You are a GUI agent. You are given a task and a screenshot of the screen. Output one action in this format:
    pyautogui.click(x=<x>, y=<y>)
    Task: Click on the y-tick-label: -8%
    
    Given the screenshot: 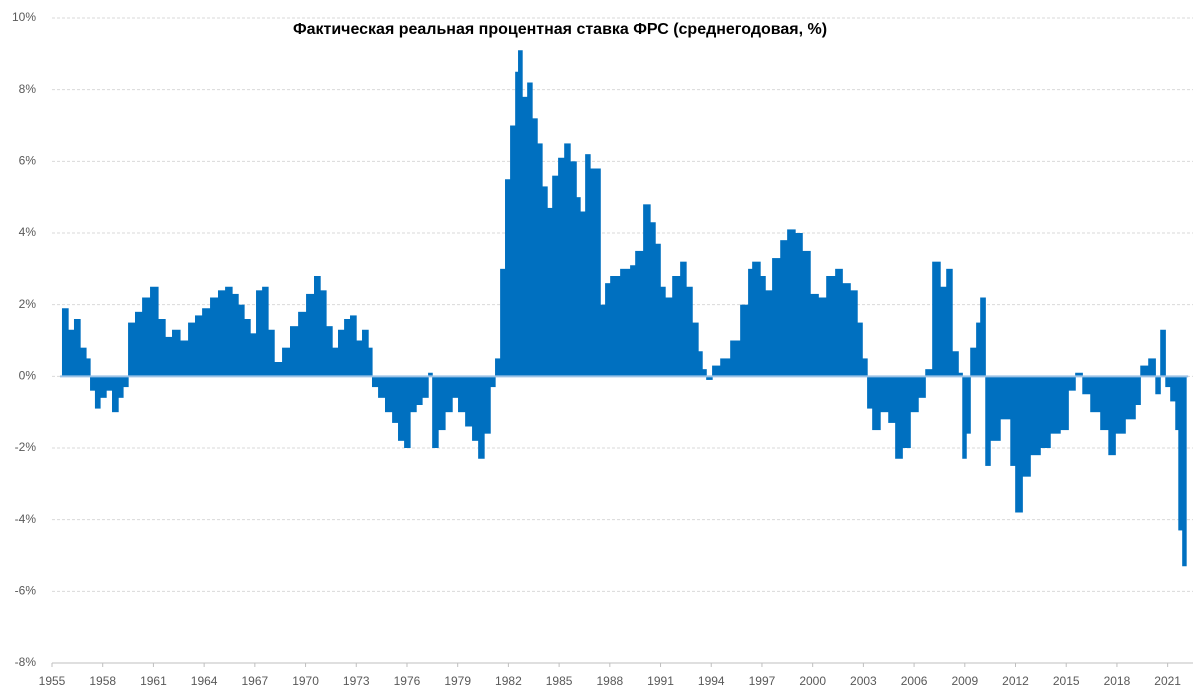 What is the action you would take?
    pyautogui.click(x=26, y=662)
    